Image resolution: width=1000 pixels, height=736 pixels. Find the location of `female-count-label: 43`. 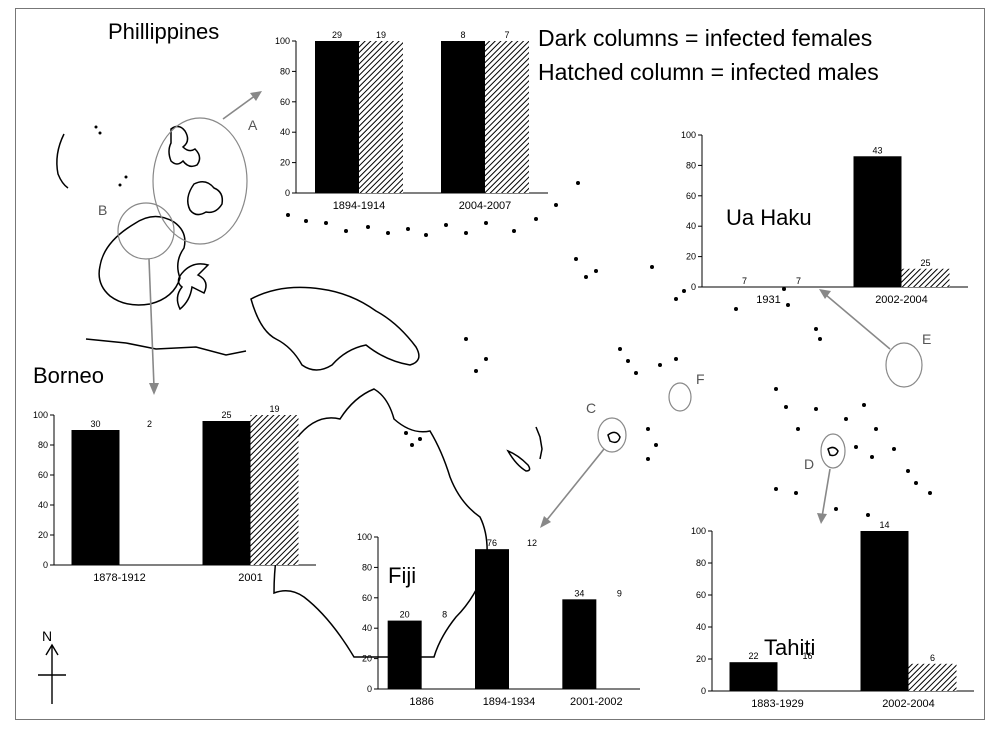

female-count-label: 43 is located at coordinates (877, 150).